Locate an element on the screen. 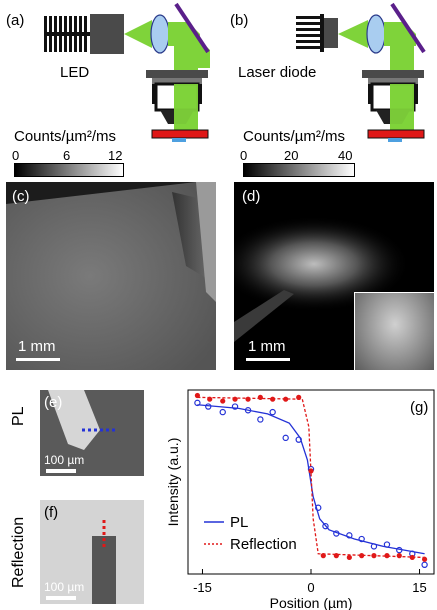 This screenshot has height=610, width=437. reflection-fit-line is located at coordinates (311, 477).